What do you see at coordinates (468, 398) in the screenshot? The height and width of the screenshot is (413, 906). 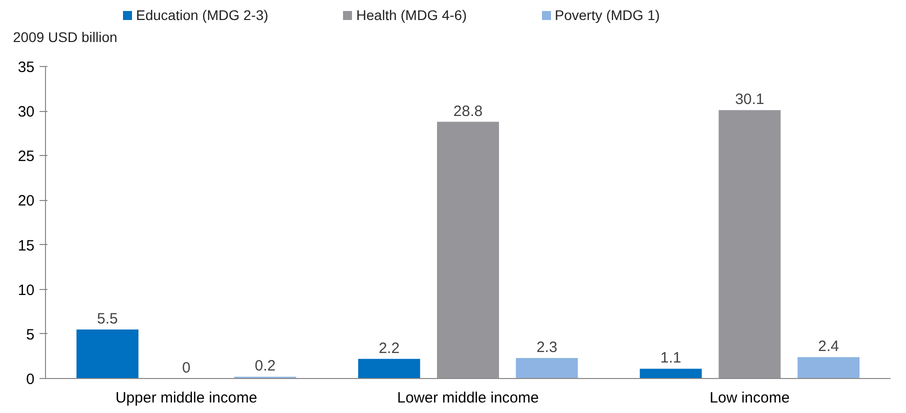 I see `x-tick-label: Lower middle income` at bounding box center [468, 398].